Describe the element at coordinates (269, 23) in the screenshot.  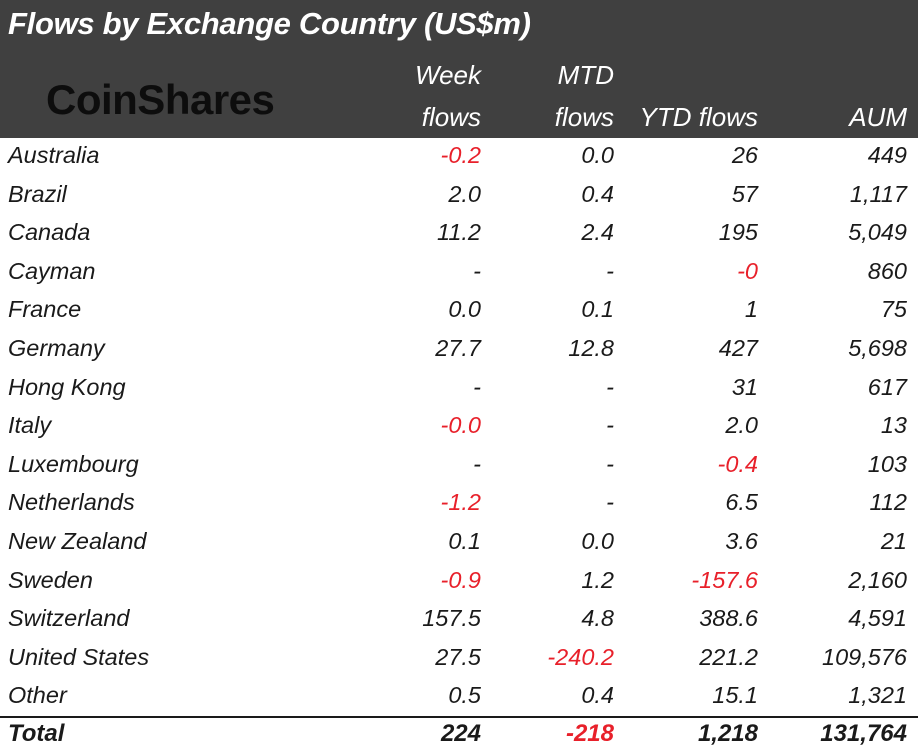
I see `table-title: Flows by Exchange Country (US$m)` at that location.